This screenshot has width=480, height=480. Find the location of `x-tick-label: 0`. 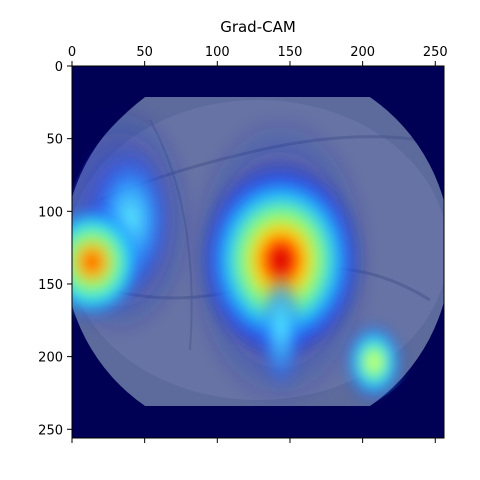

x-tick-label: 0 is located at coordinates (72, 52).